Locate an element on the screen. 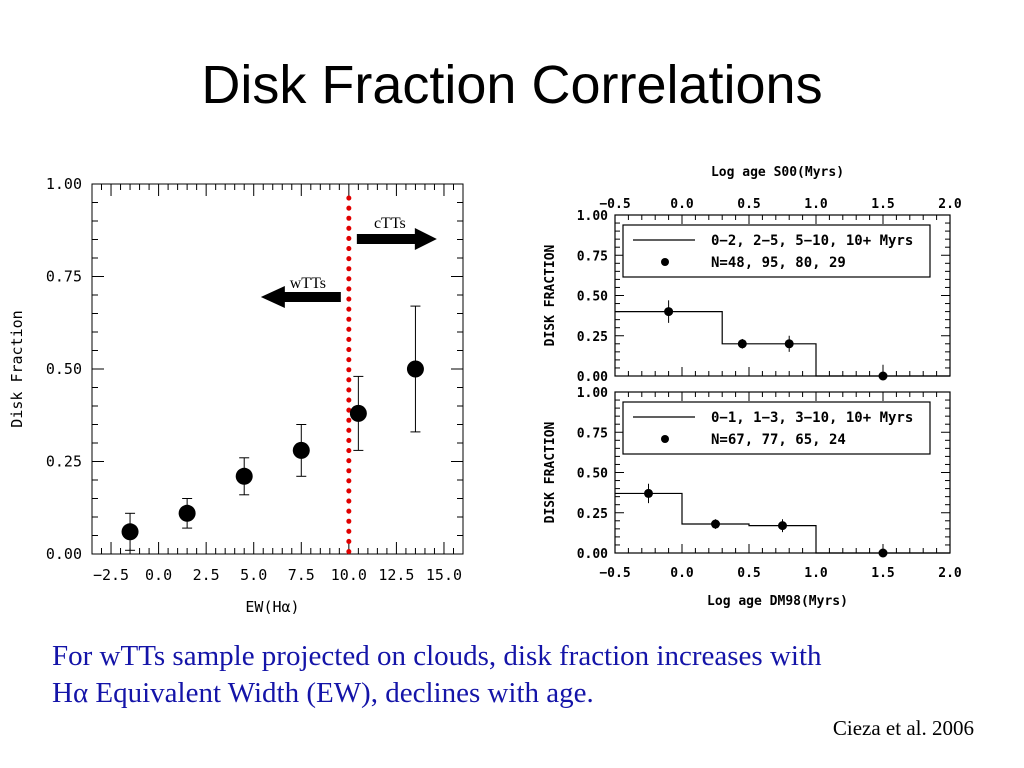  x-tick-label: 1.5 is located at coordinates (882, 573).